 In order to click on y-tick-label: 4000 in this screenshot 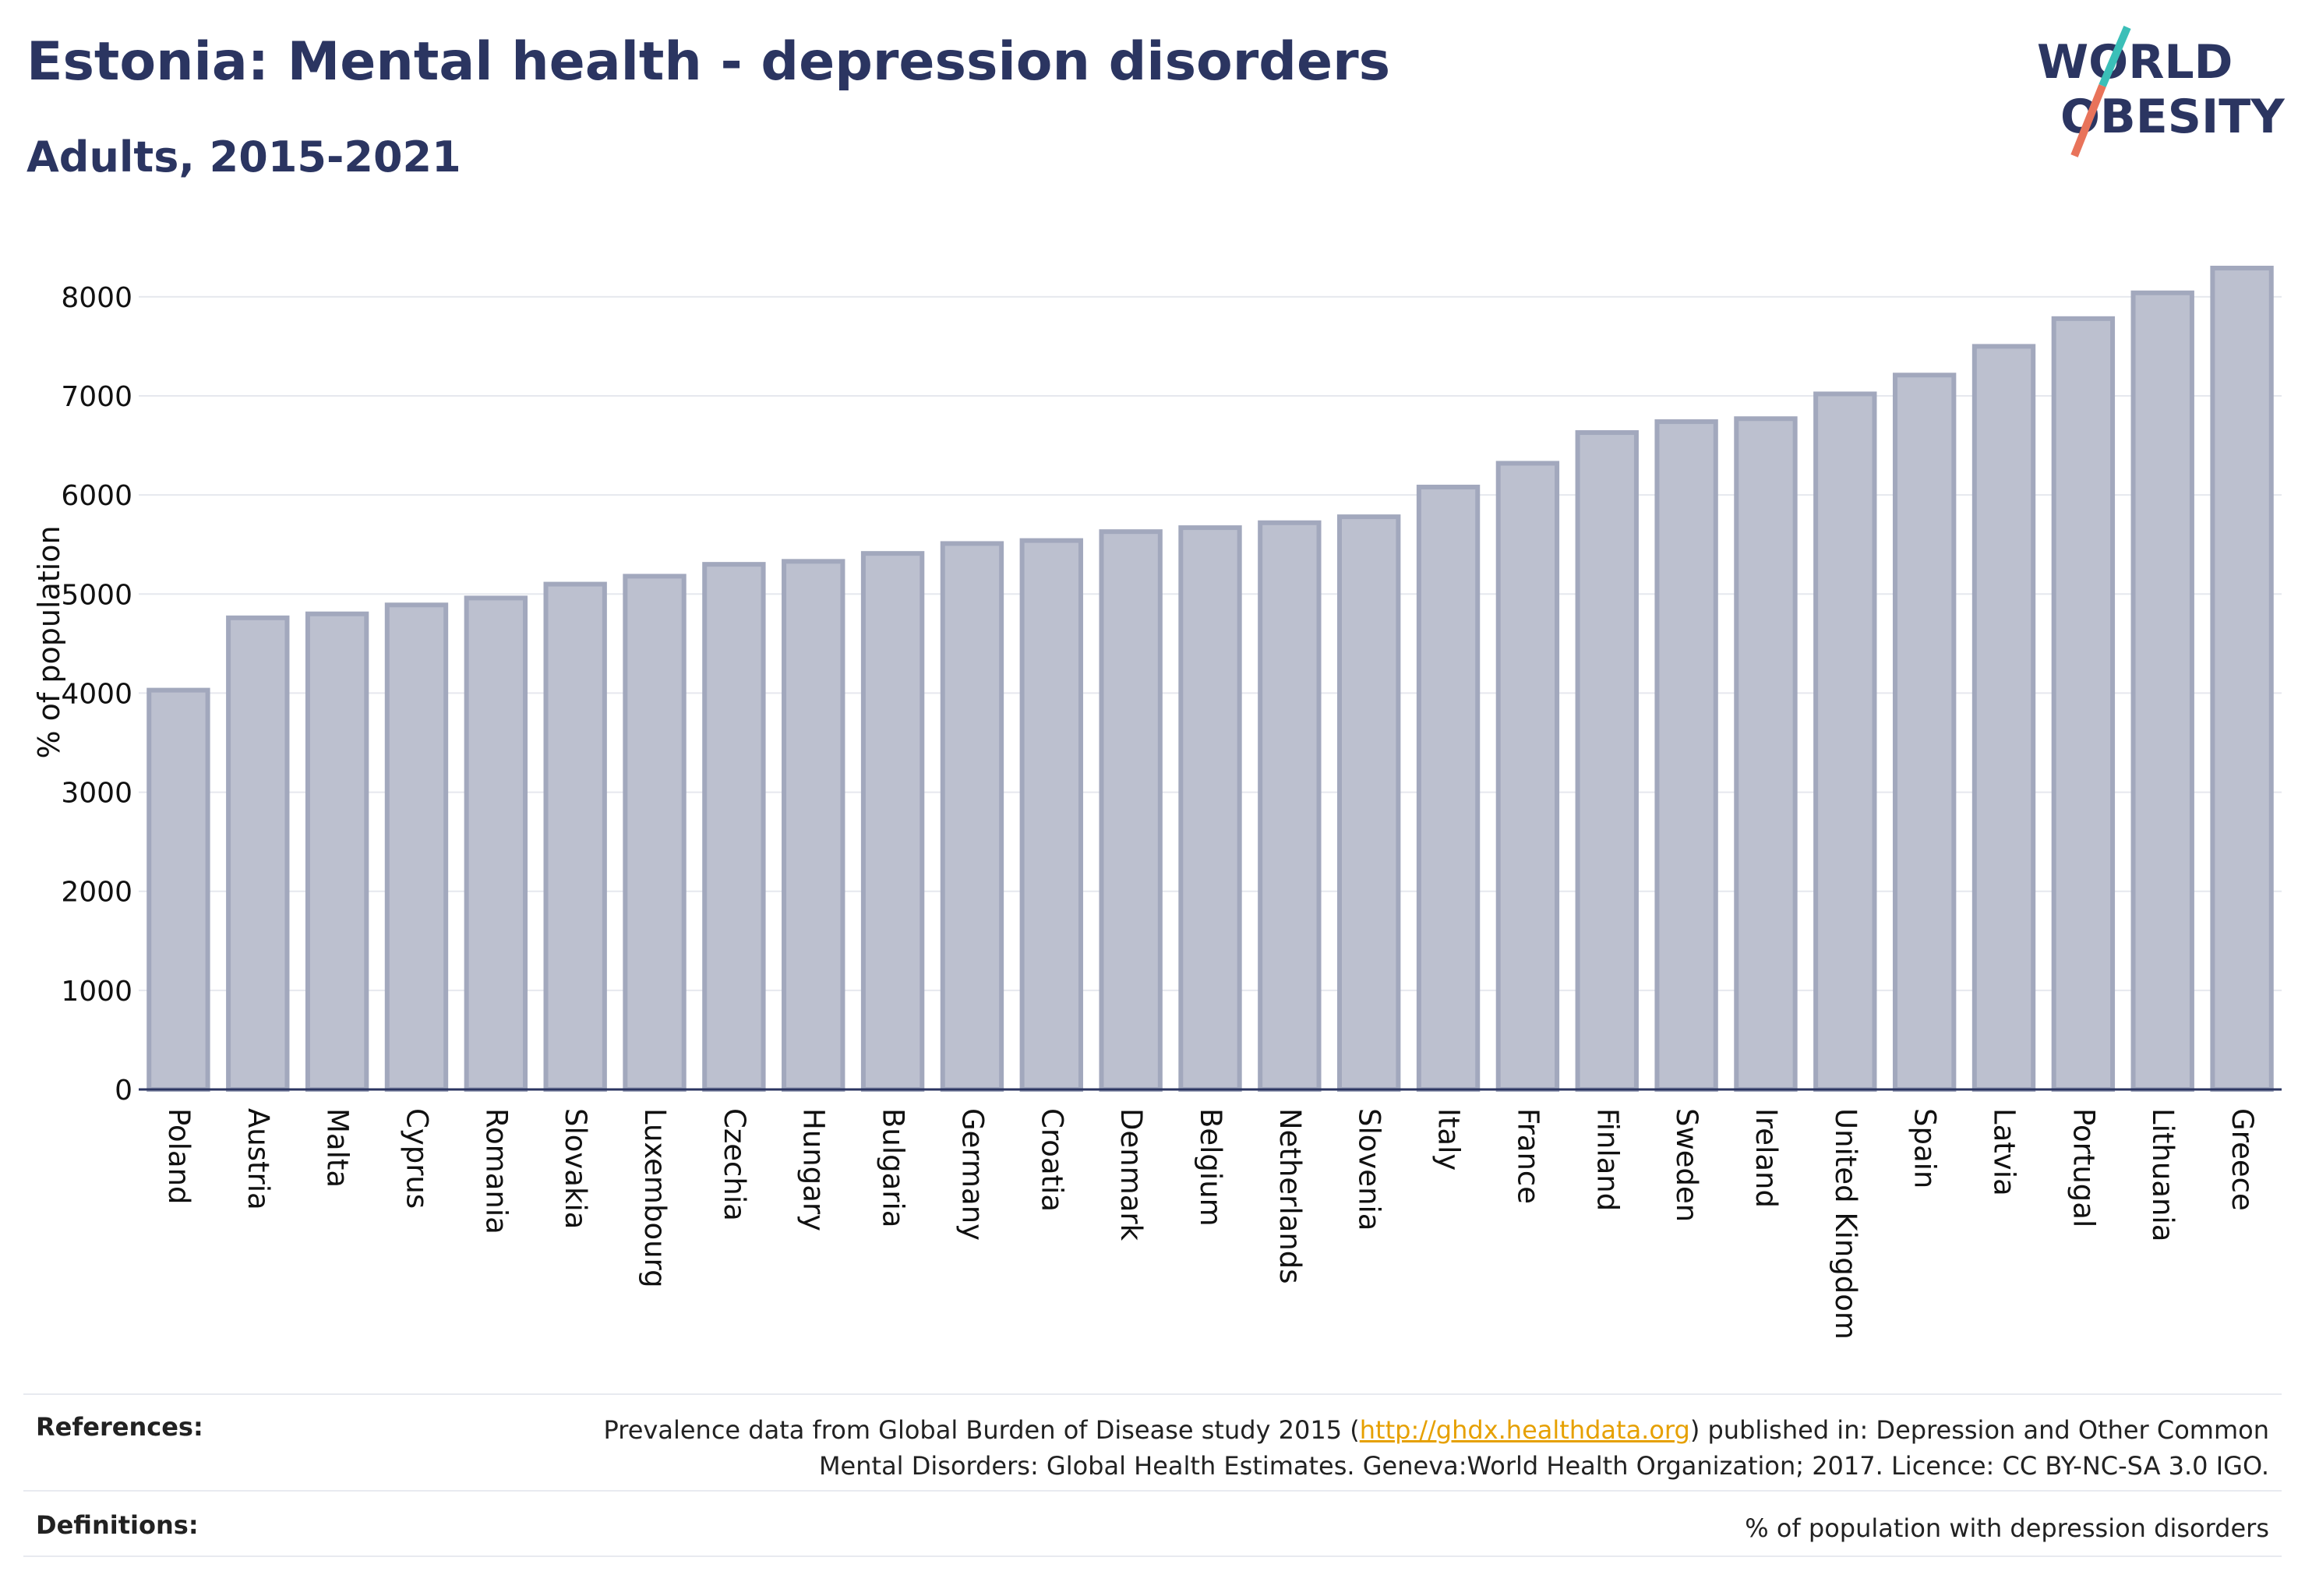, I will do `click(96, 694)`.